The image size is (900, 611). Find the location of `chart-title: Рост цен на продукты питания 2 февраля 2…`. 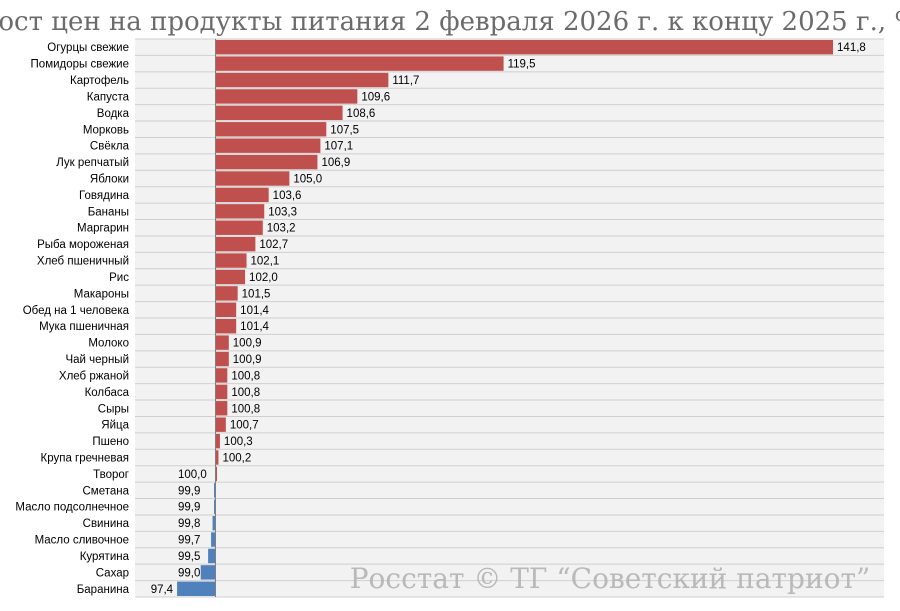

chart-title: Рост цен на продукты питания 2 февраля 2… is located at coordinates (450, 22).